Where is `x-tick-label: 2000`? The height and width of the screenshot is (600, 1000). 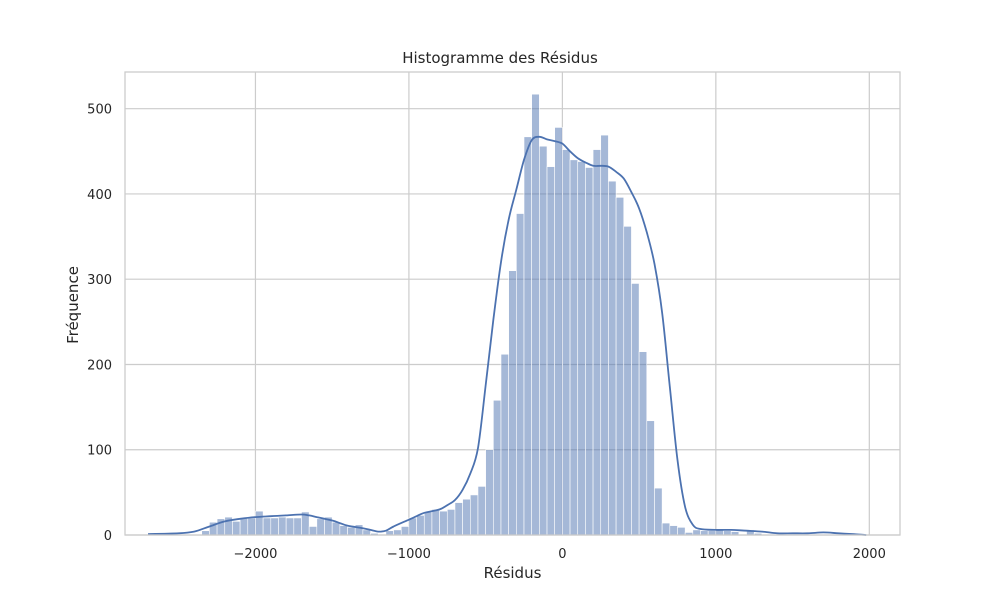
x-tick-label: 2000 is located at coordinates (869, 554).